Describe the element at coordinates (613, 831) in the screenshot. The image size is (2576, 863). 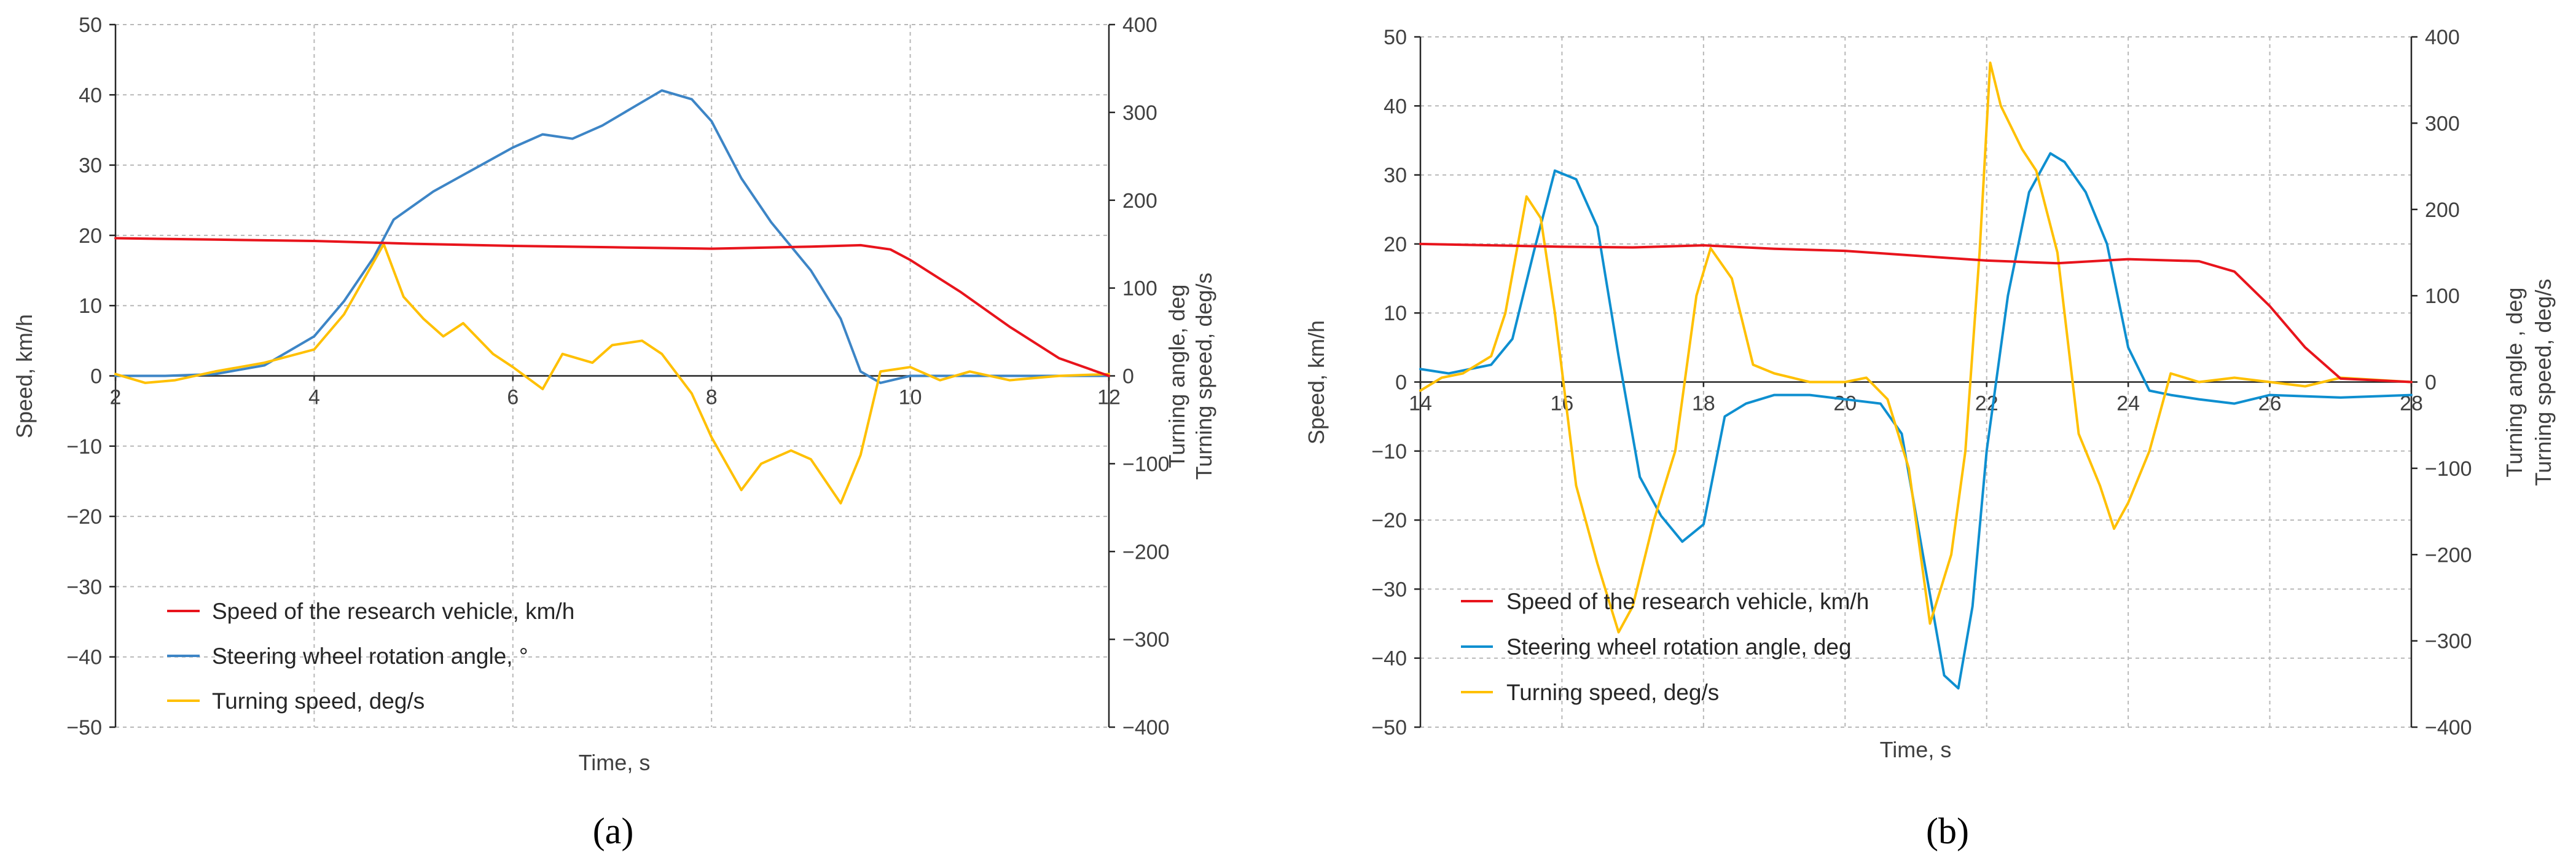
I see `panel-label-a: (a)` at that location.